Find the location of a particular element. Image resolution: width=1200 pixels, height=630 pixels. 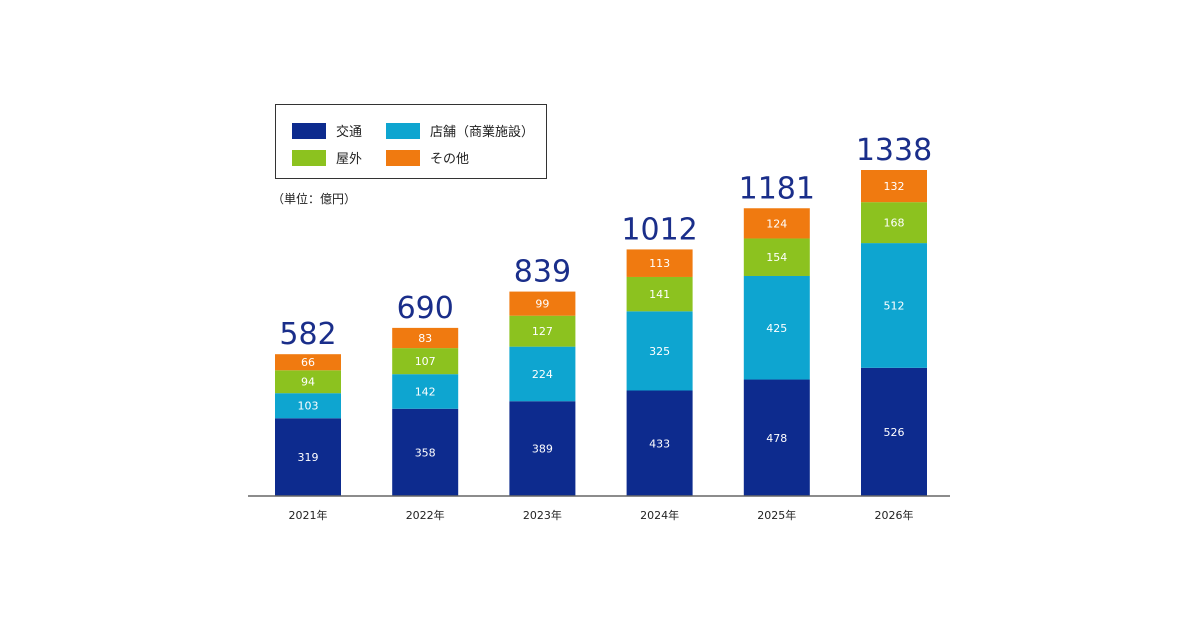

unit-label: （単位：億円） is located at coordinates (314, 199).